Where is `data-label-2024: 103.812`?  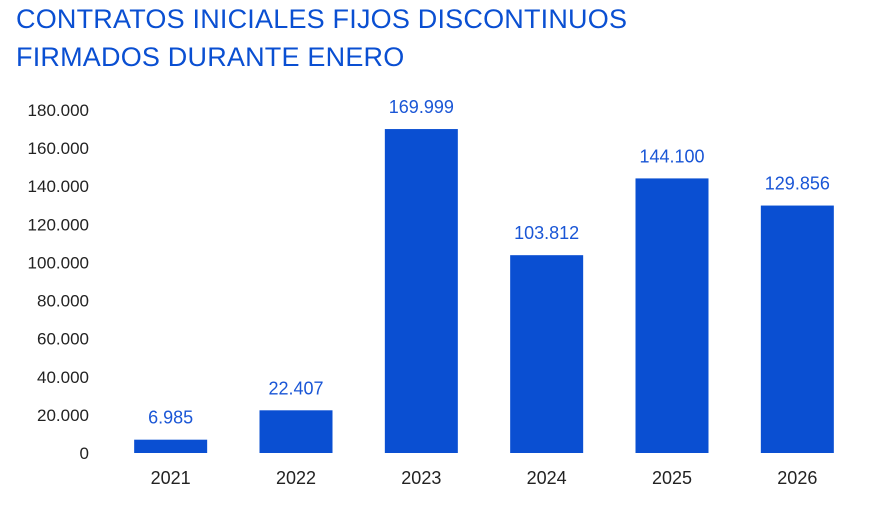
data-label-2024: 103.812 is located at coordinates (546, 233).